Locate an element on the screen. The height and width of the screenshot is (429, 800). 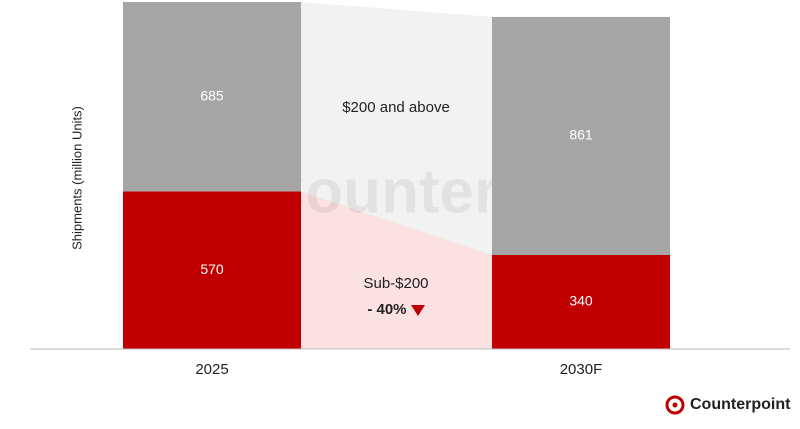
data-label: 861 is located at coordinates (581, 135).